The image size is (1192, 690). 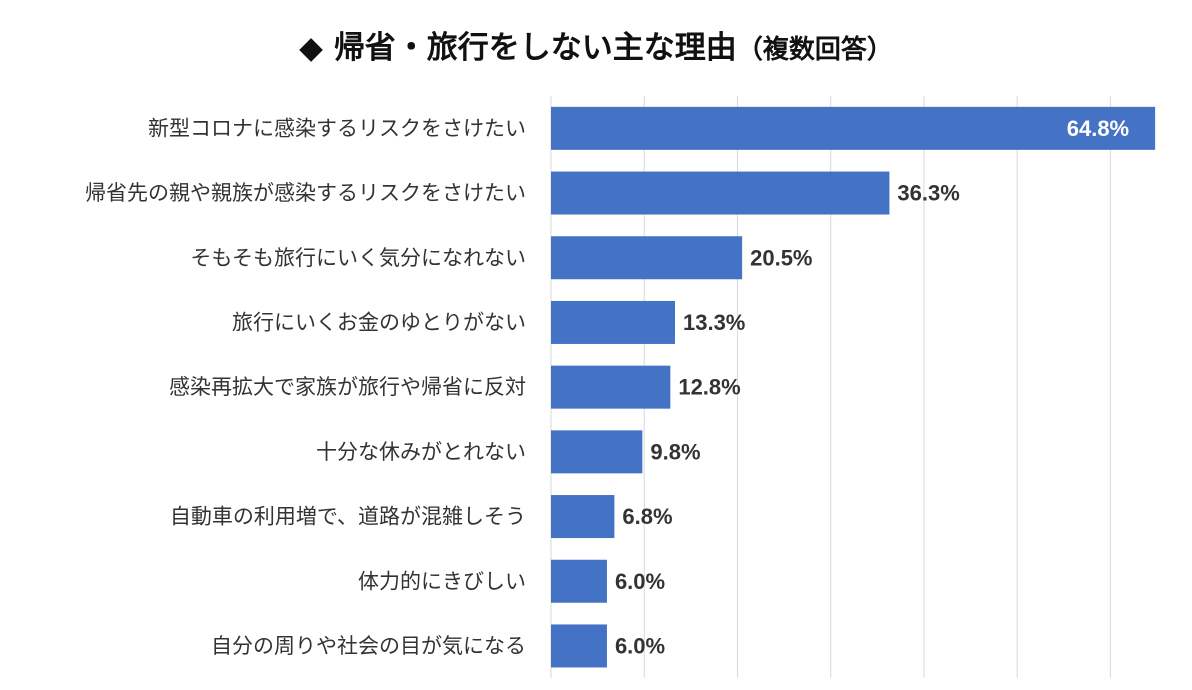 I want to click on category-label: 自分の周りや社会の目が気になる, so click(x=368, y=646).